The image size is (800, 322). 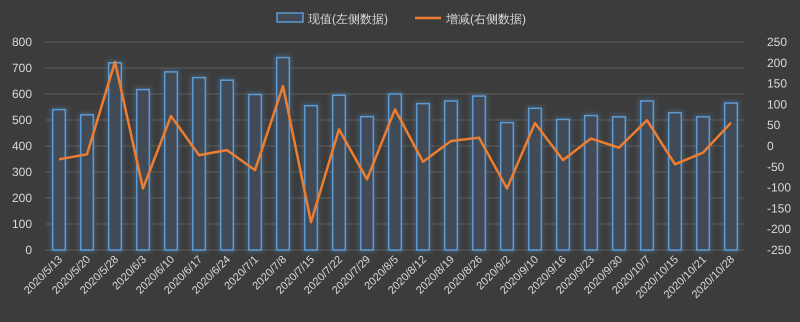 What do you see at coordinates (776, 167) in the screenshot?
I see `y2-tick-label: -50` at bounding box center [776, 167].